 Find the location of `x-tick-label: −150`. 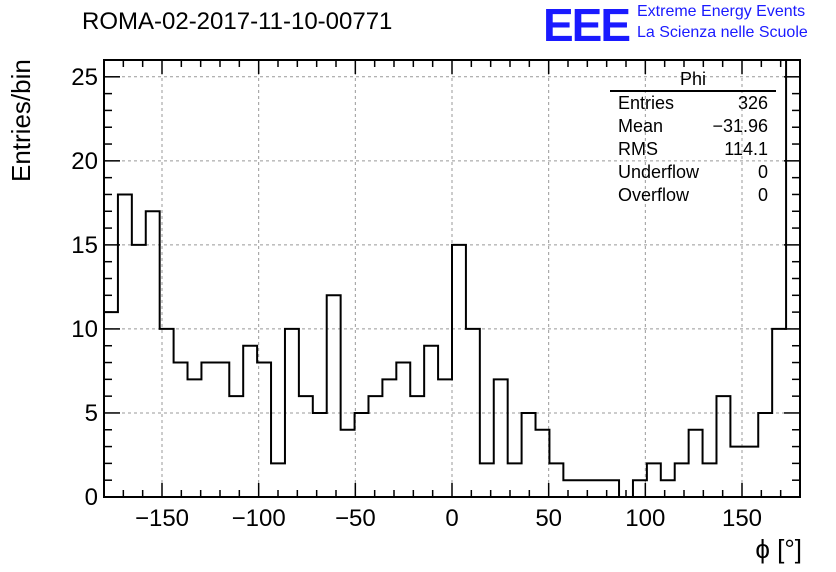

x-tick-label: −150 is located at coordinates (162, 518).